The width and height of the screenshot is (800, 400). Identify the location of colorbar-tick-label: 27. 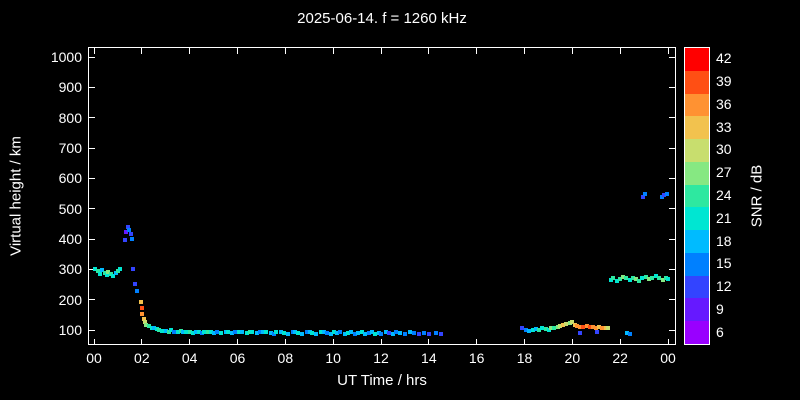
(724, 172).